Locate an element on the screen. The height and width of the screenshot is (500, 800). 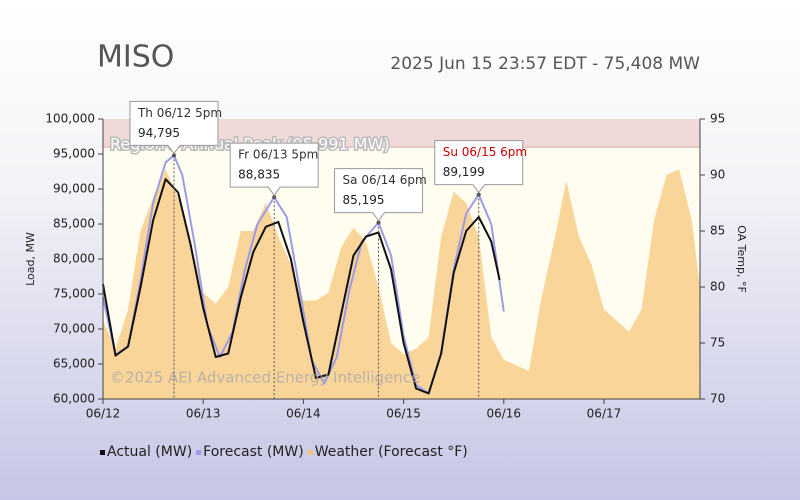
annotation-value: 85,195 is located at coordinates (364, 200).